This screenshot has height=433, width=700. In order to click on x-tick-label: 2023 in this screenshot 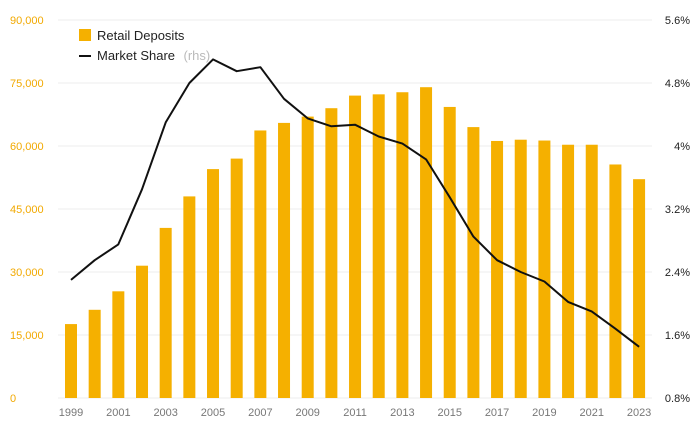, I will do `click(639, 413)`.